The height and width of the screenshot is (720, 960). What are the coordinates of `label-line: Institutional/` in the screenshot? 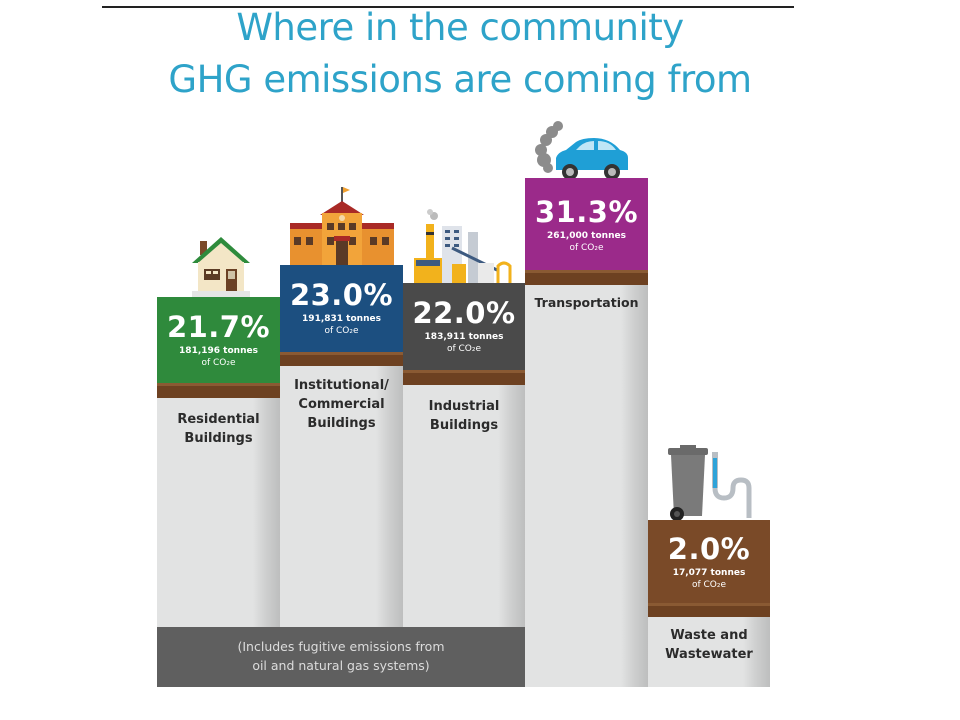 It's located at (341, 385).